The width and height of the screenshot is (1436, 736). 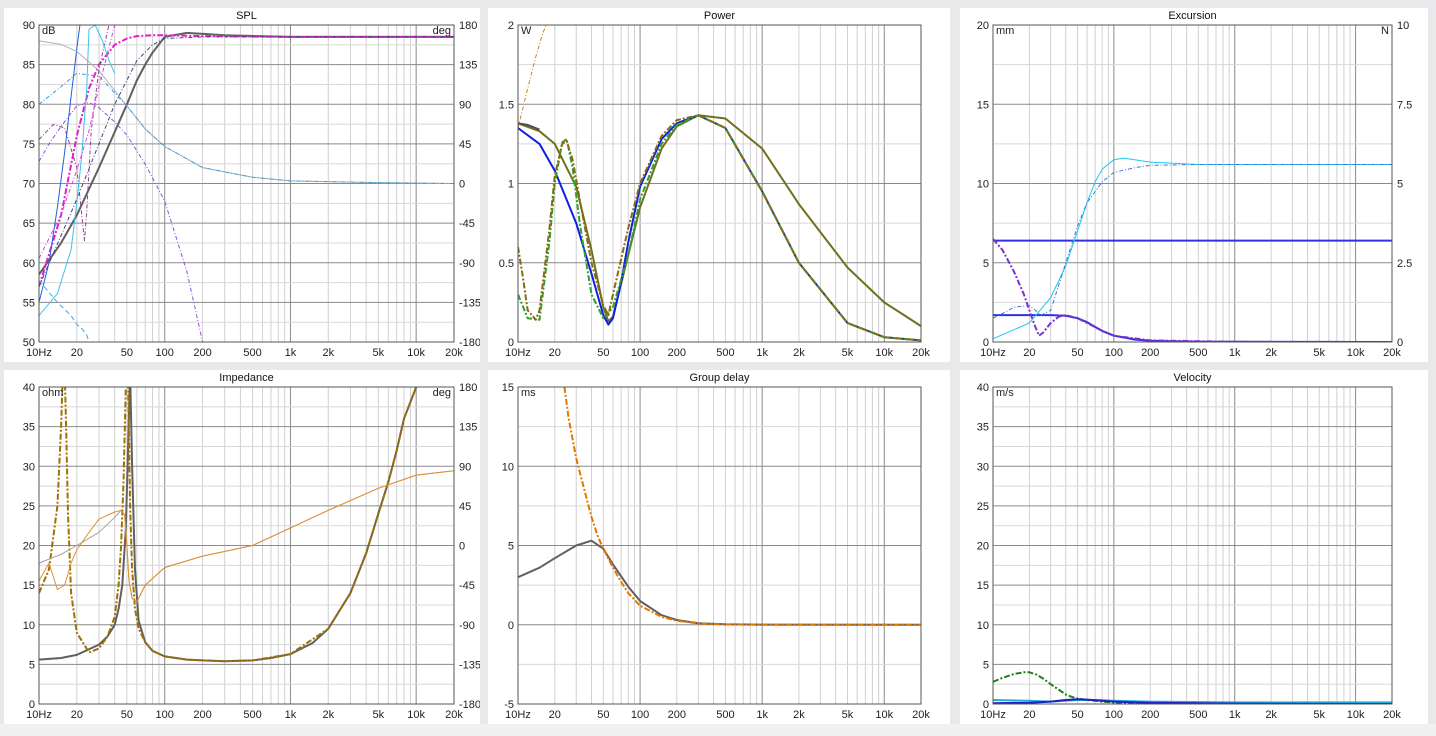 I want to click on chart-title: Group delay, so click(x=720, y=378).